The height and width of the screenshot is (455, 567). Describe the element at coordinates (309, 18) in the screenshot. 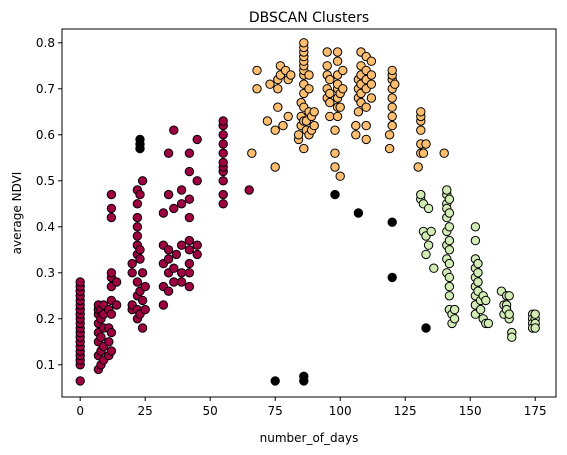

I see `chart-title: DBSCAN Clusters` at that location.